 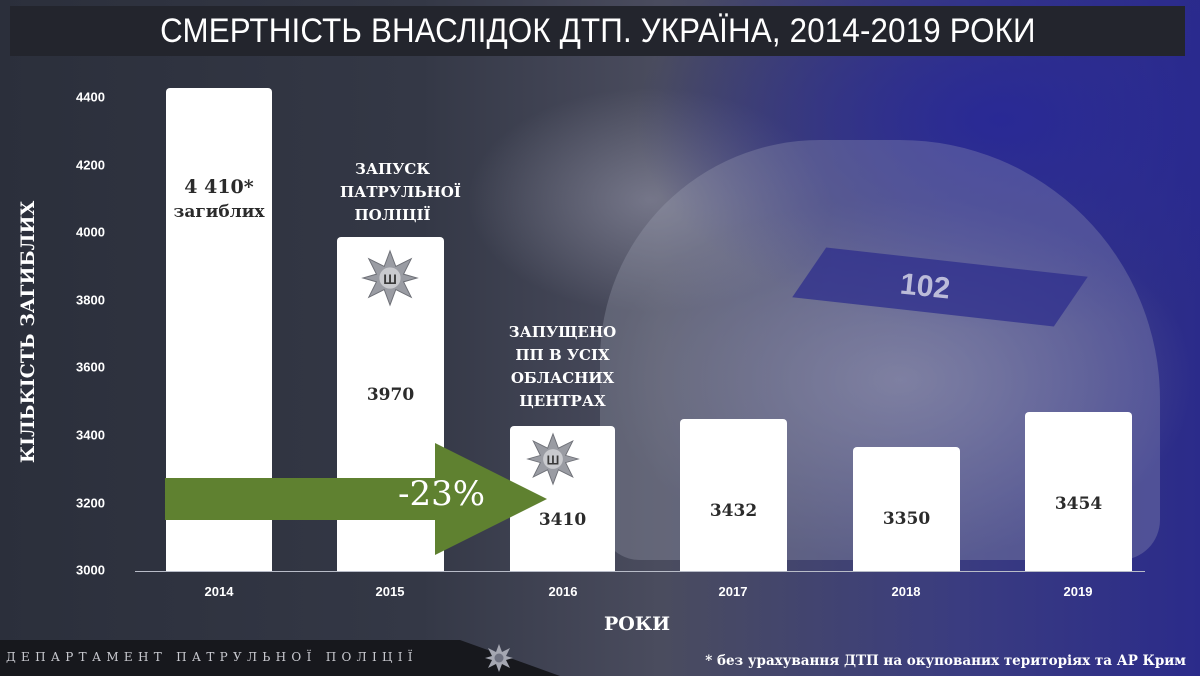 I want to click on bar-value-2014-unit: загиблих, so click(x=219, y=212).